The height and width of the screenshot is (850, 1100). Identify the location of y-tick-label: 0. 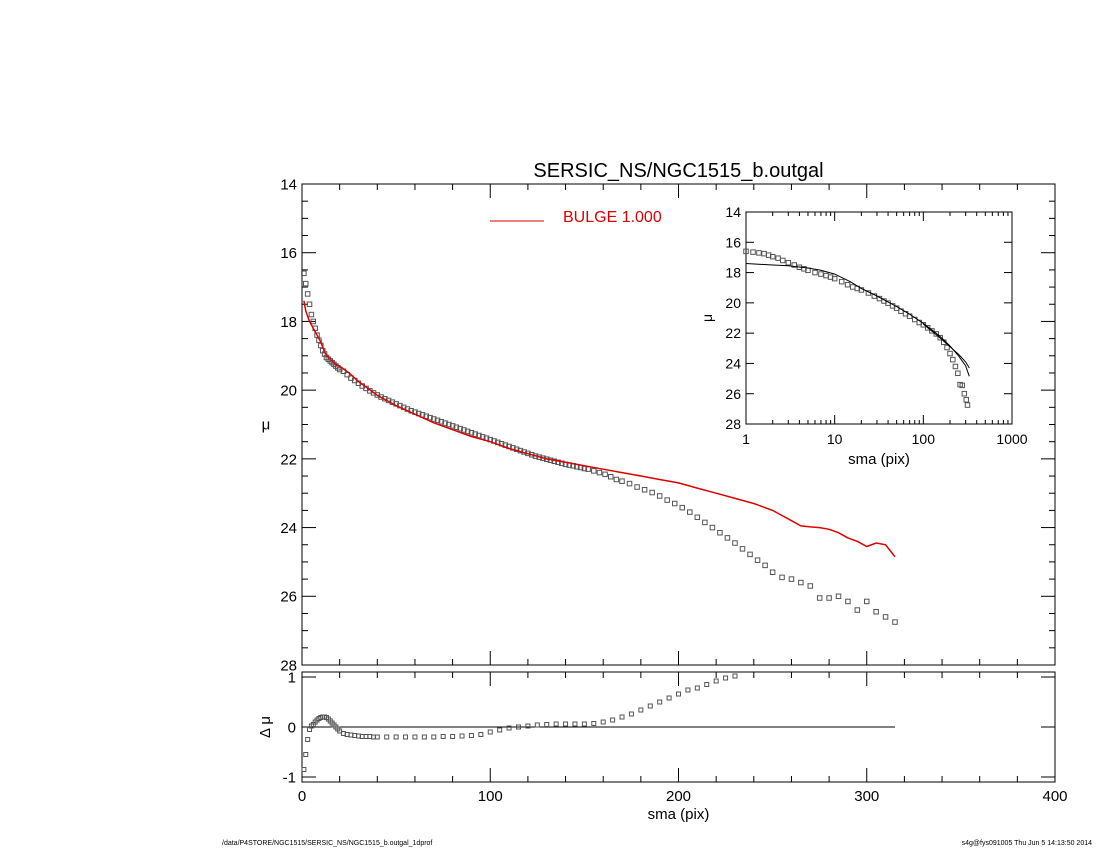
(292, 727).